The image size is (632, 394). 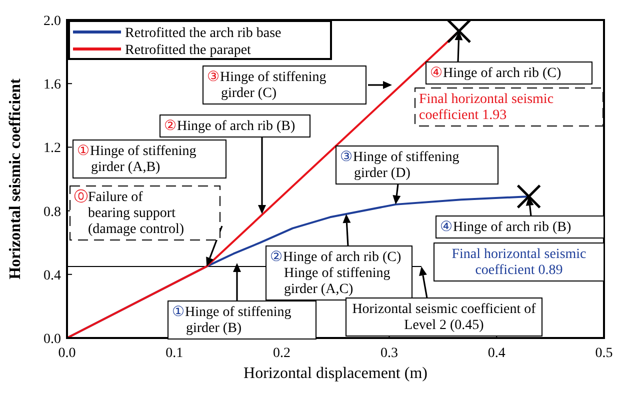 What do you see at coordinates (282, 353) in the screenshot?
I see `x-tick-label: 0.2` at bounding box center [282, 353].